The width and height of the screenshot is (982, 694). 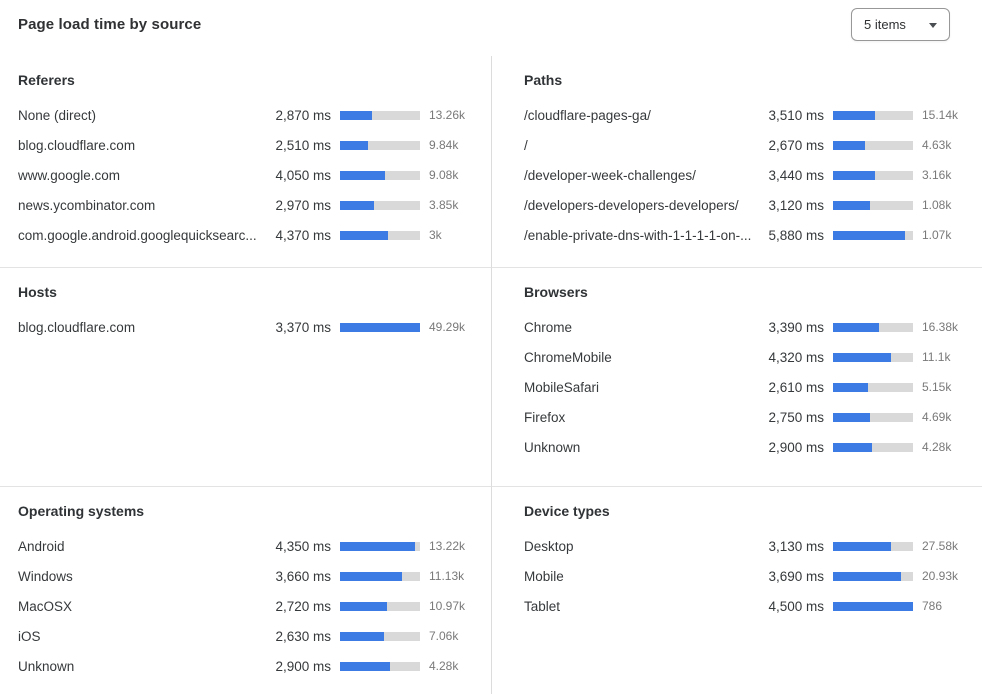 What do you see at coordinates (543, 80) in the screenshot?
I see `panel-title: Paths` at bounding box center [543, 80].